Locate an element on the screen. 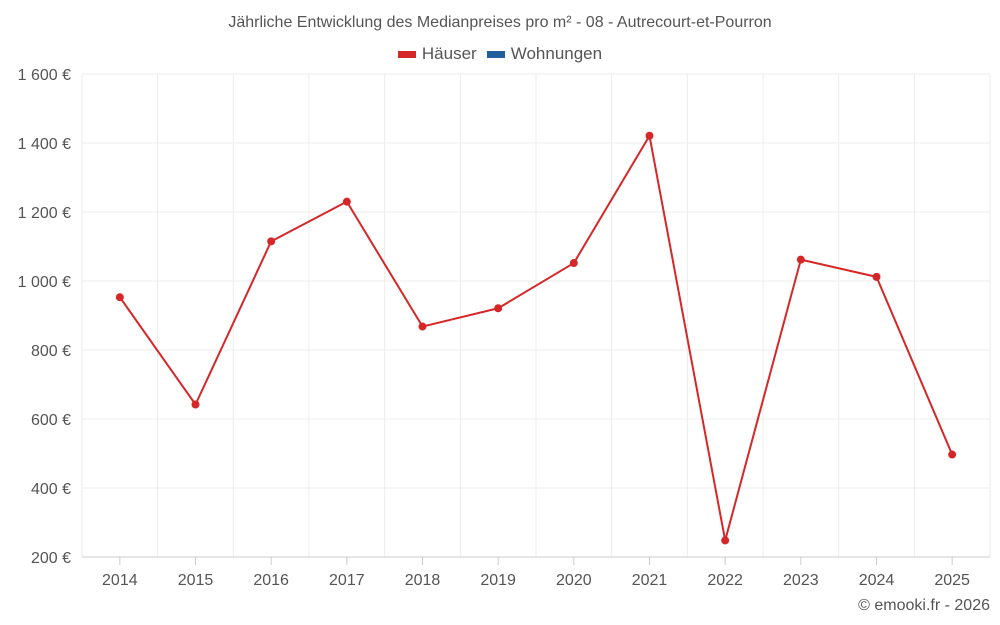 This screenshot has width=1000, height=625. y-tick-label: 400 € is located at coordinates (51, 489).